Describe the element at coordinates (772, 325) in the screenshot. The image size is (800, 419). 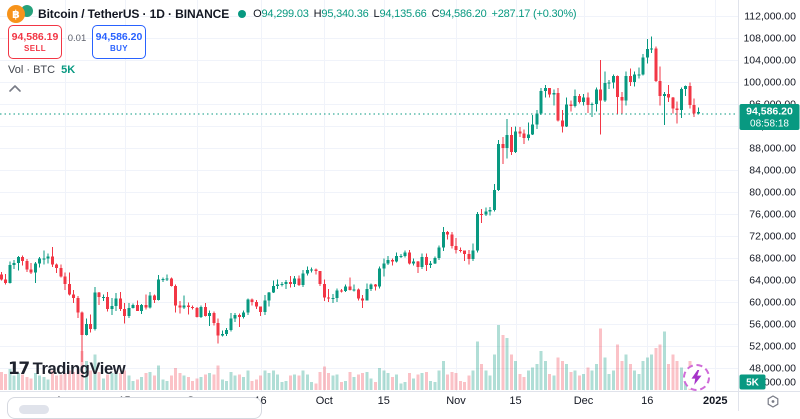
I see `price-axis-label: 56,000.00` at that location.